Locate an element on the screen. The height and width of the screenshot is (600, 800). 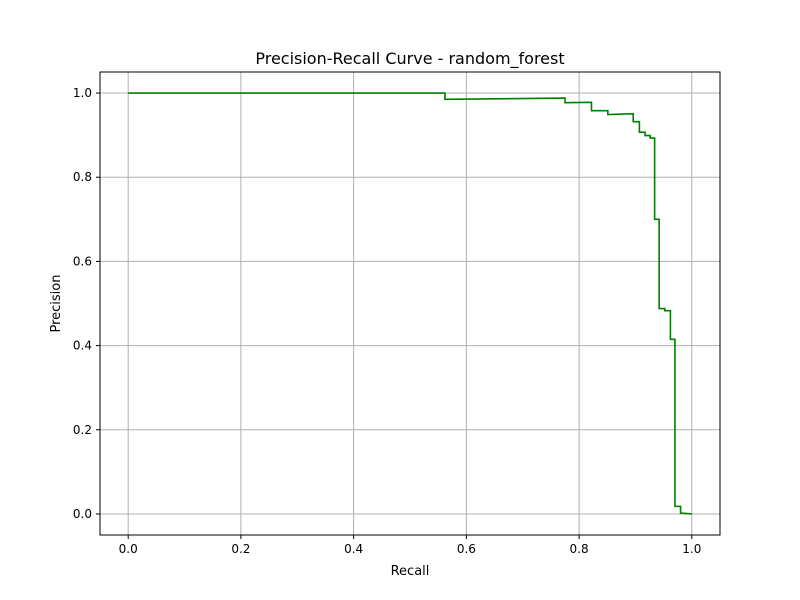
x-tick-label: 0.6 is located at coordinates (466, 549).